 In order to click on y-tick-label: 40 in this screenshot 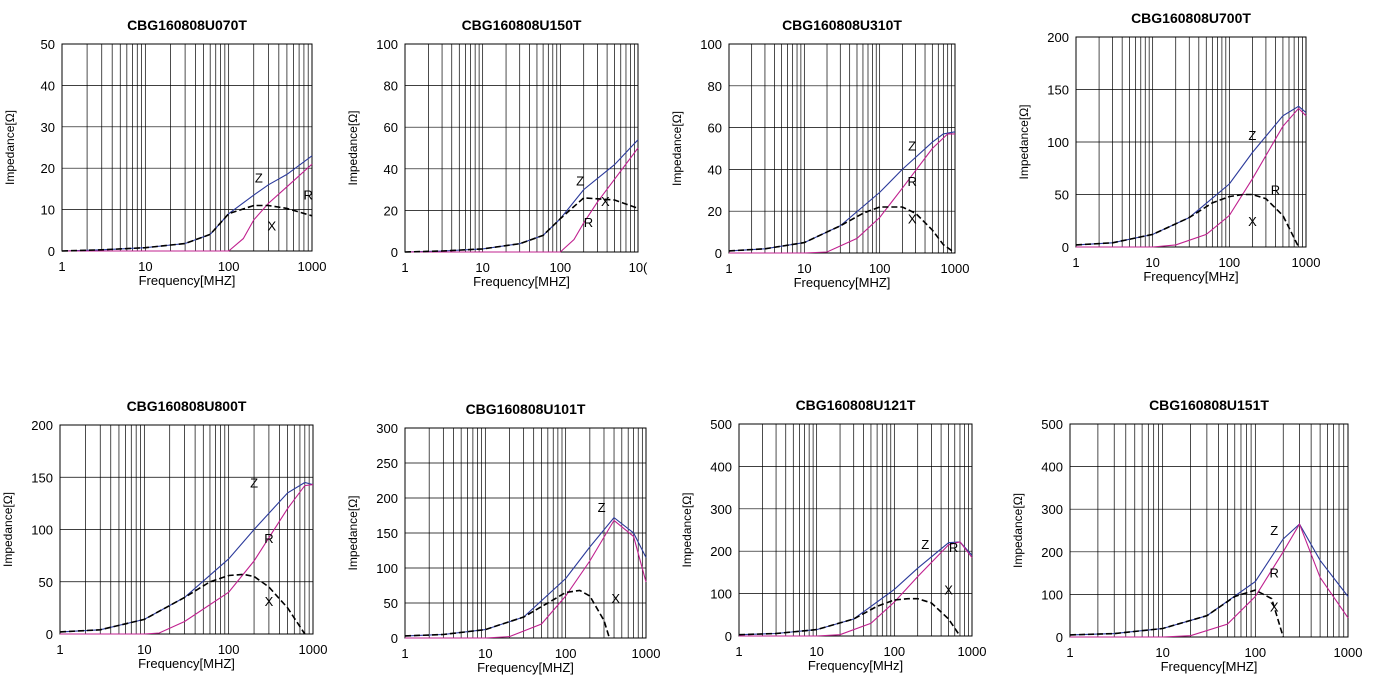, I will do `click(715, 169)`.